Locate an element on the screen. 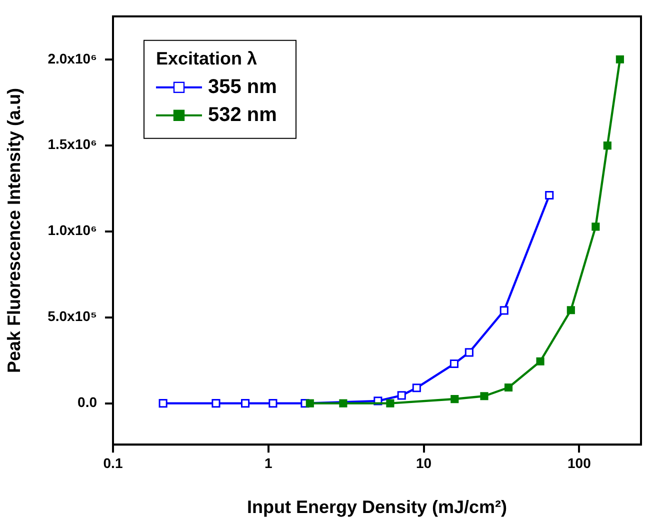 The width and height of the screenshot is (648, 523). y-tick-label: 1.5x10⁶ is located at coordinates (72, 144).